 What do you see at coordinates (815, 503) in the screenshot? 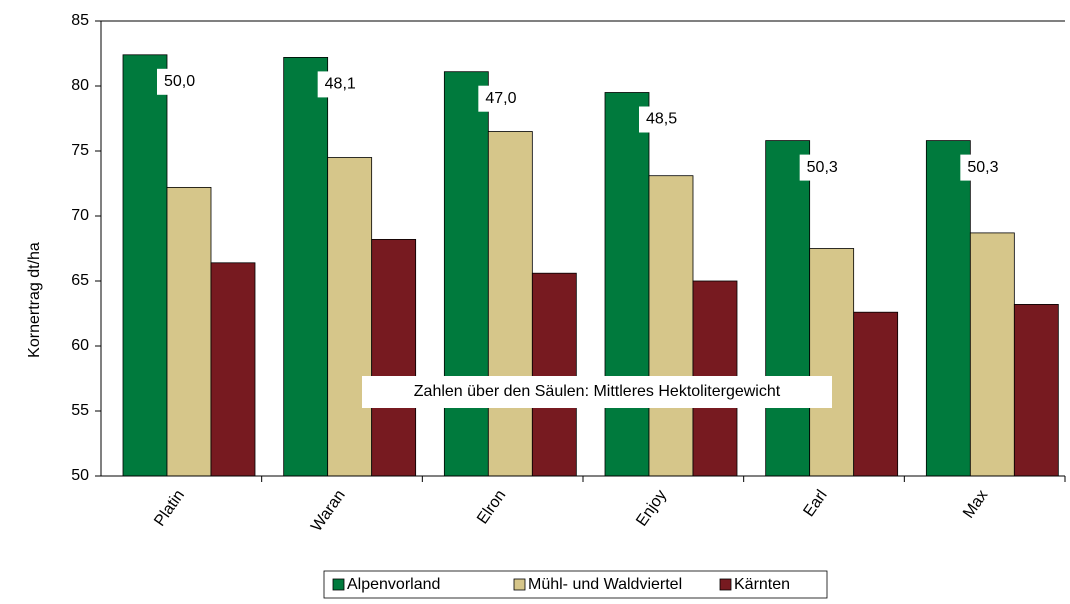
I see `x-tick-label: Earl` at bounding box center [815, 503].